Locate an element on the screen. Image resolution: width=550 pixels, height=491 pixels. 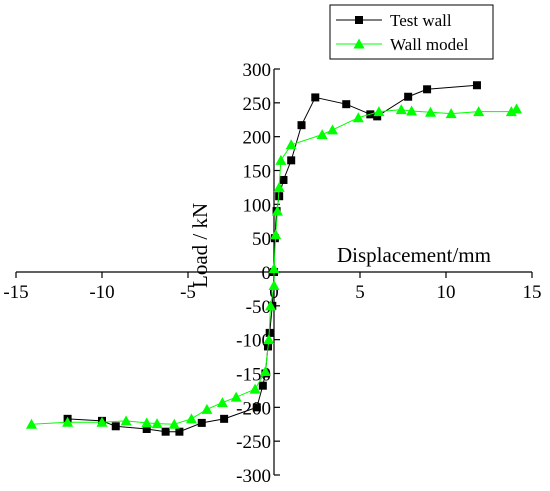
labels-layer: Displacement/mm Load / kN is located at coordinates (339, 245).